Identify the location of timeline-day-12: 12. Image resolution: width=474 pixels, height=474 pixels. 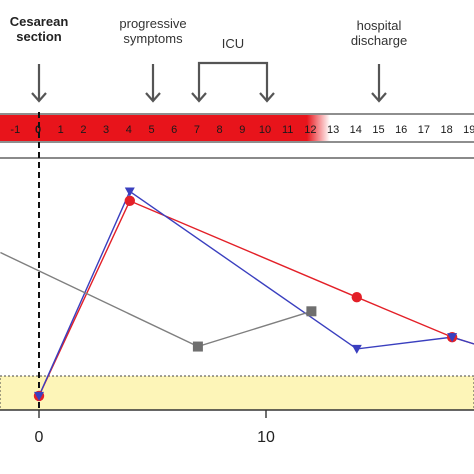
(310, 130).